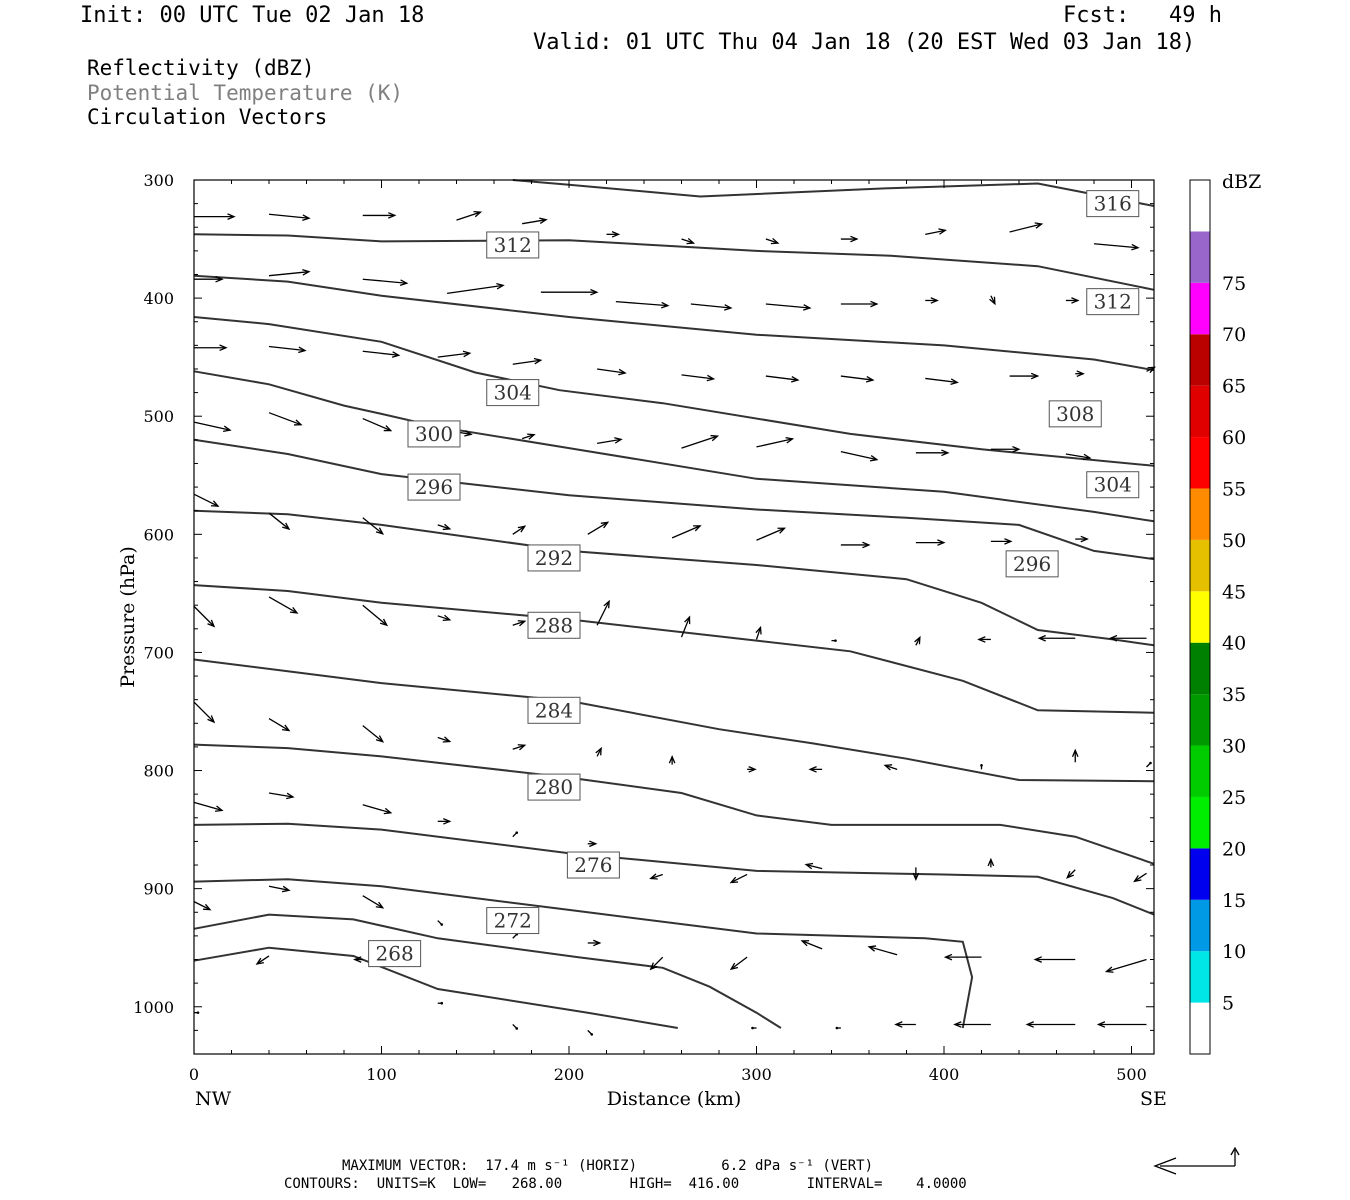 The height and width of the screenshot is (1200, 1350). What do you see at coordinates (158, 534) in the screenshot?
I see `y-tick-label: 600` at bounding box center [158, 534].